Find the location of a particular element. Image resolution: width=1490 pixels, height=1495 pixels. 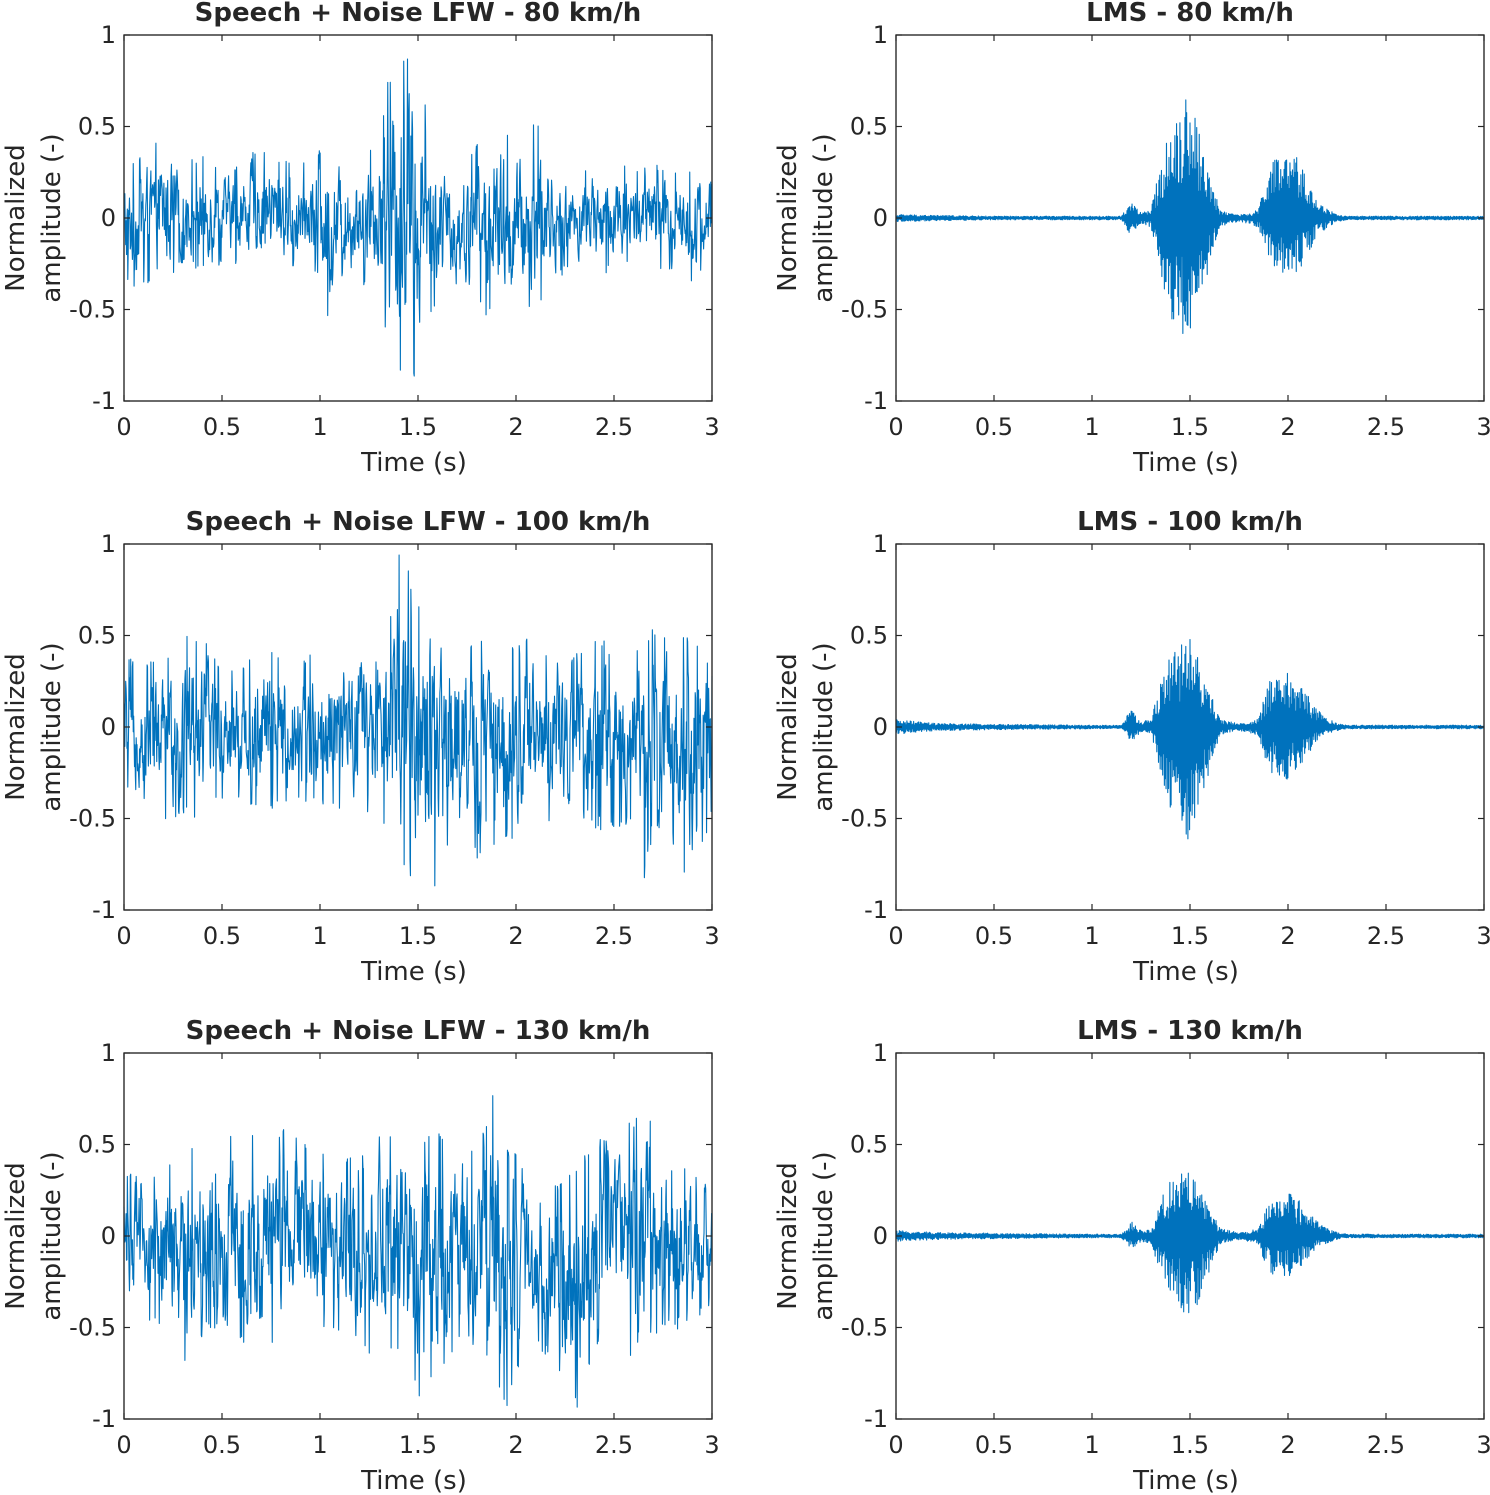

plot-title: Speech + Noise LFW - 100 km/h is located at coordinates (418, 522).